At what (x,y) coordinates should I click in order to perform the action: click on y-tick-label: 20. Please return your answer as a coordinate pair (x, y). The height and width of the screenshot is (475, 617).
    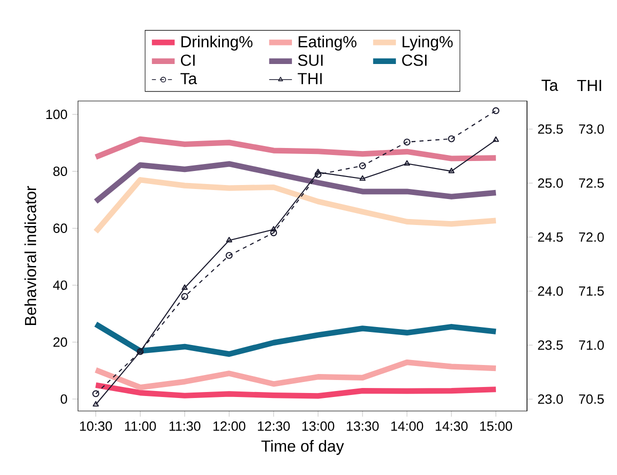
    Looking at the image, I should click on (60, 342).